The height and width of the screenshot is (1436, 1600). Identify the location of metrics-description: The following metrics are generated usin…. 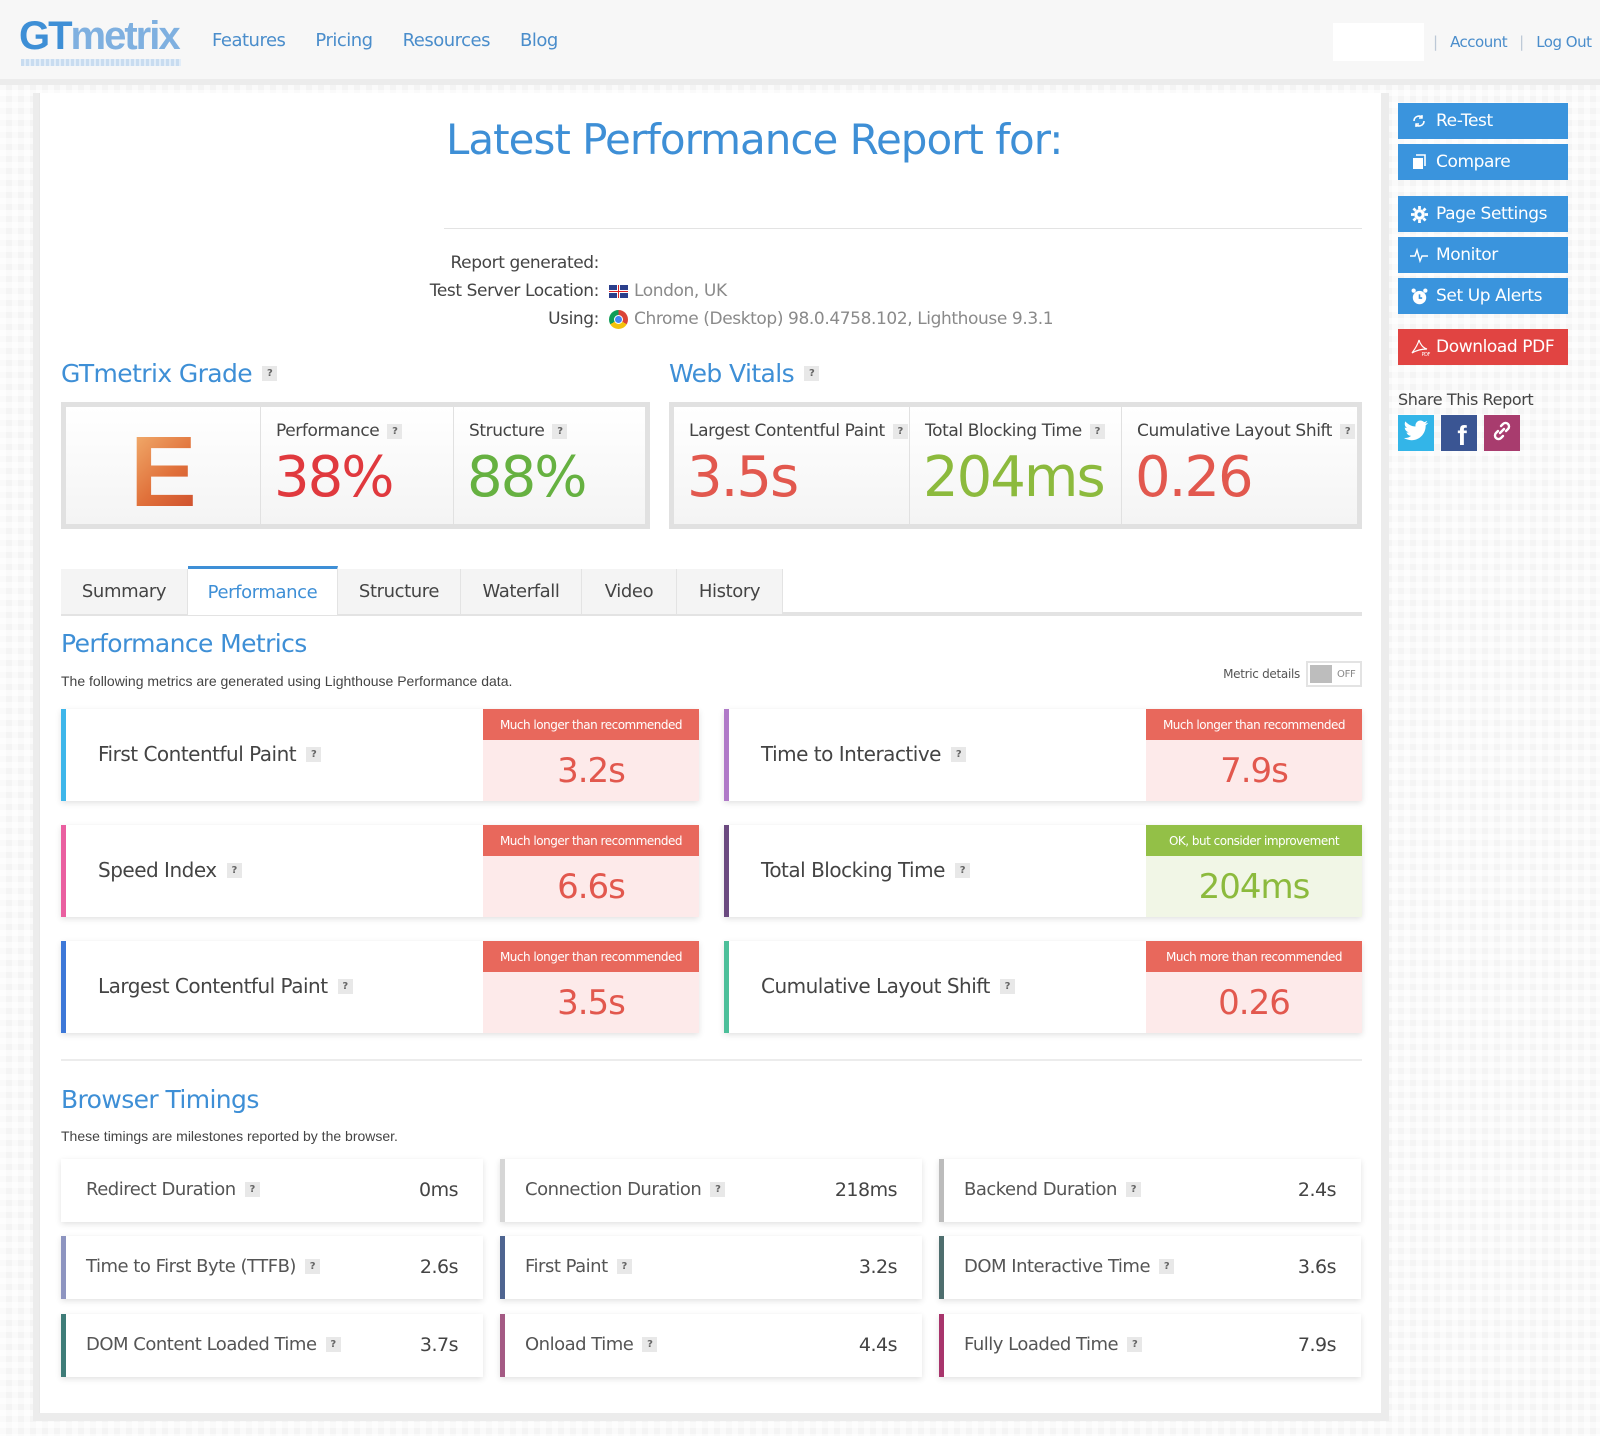
(287, 681).